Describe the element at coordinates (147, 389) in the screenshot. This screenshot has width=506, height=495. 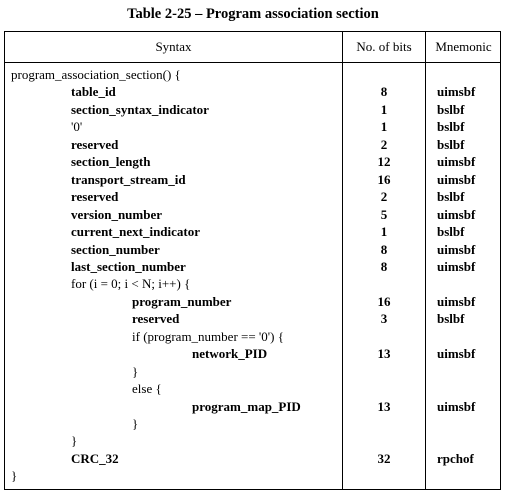
I see `syntax-cell: else {` at that location.